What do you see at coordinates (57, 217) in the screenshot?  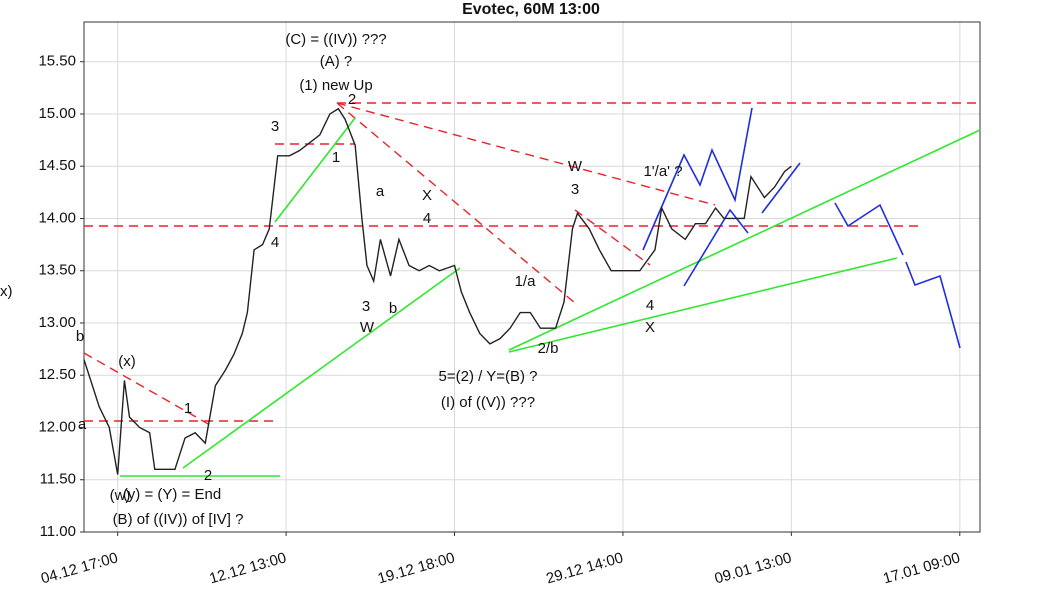 I see `y-tick-label: 14.00` at bounding box center [57, 217].